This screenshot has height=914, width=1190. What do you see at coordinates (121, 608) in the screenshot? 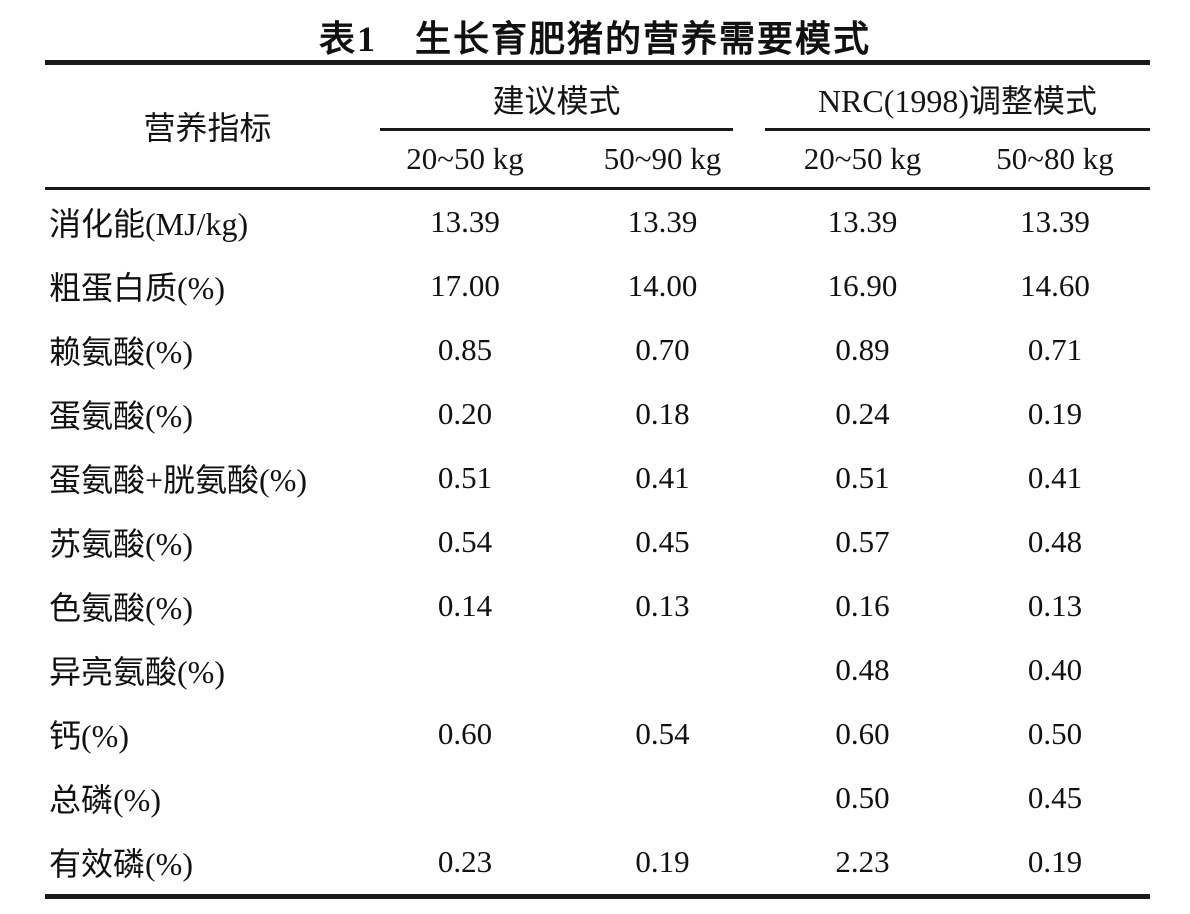
I see `row-label: 色氨酸(%)` at bounding box center [121, 608].